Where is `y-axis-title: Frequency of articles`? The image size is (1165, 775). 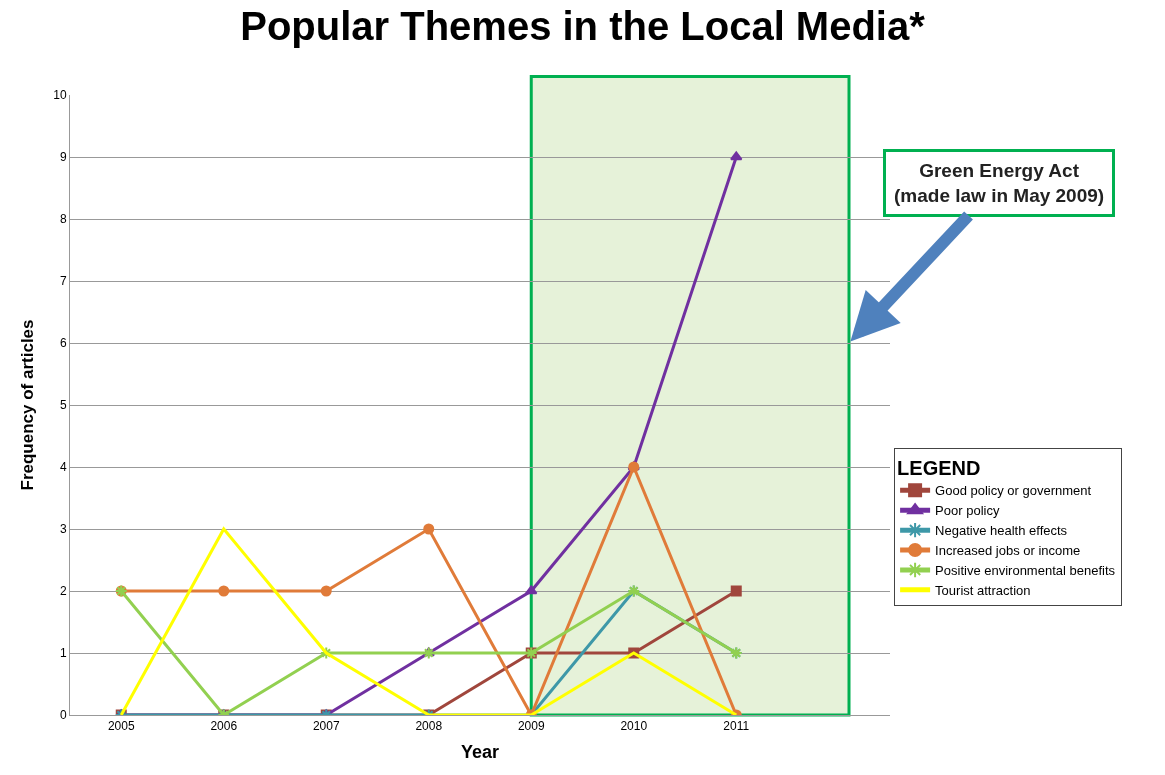 y-axis-title: Frequency of articles is located at coordinates (27, 405).